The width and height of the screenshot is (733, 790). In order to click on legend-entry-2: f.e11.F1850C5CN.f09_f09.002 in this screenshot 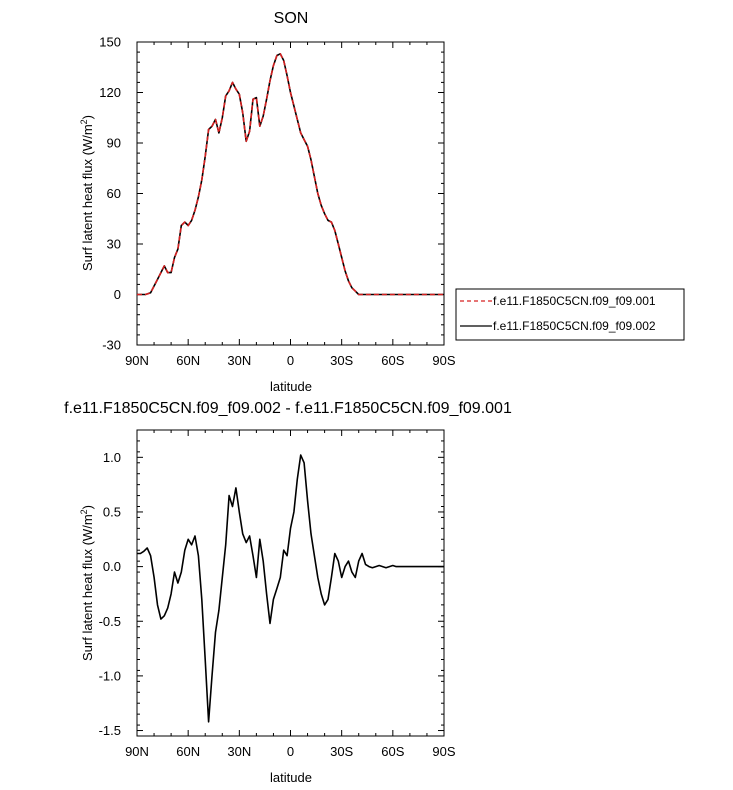, I will do `click(574, 326)`.